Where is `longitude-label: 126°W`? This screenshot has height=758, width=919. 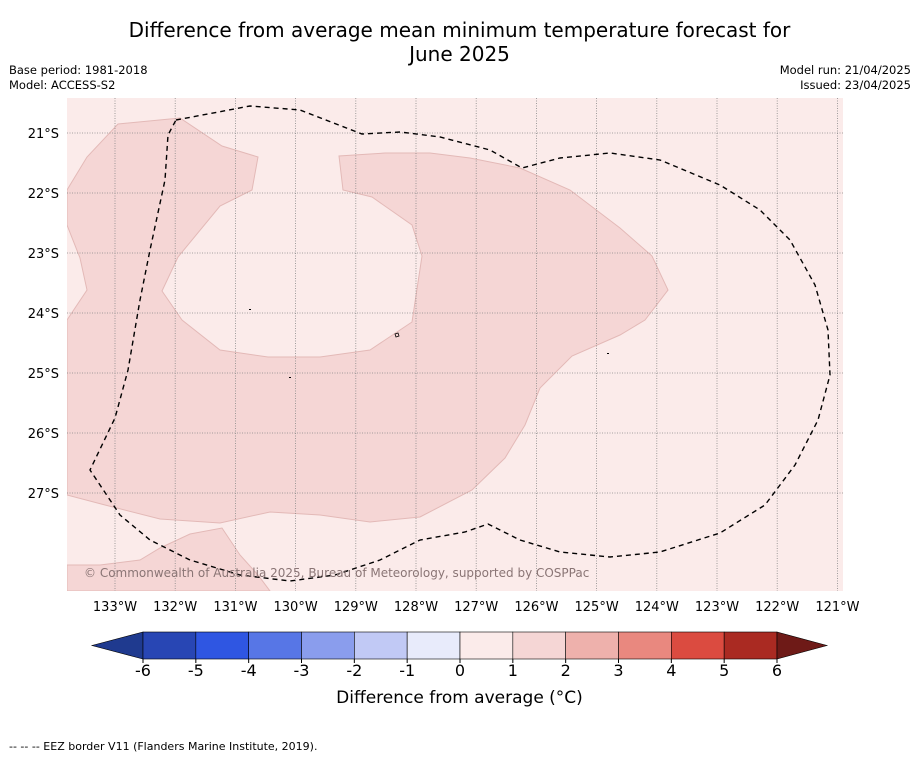 longitude-label: 126°W is located at coordinates (536, 607).